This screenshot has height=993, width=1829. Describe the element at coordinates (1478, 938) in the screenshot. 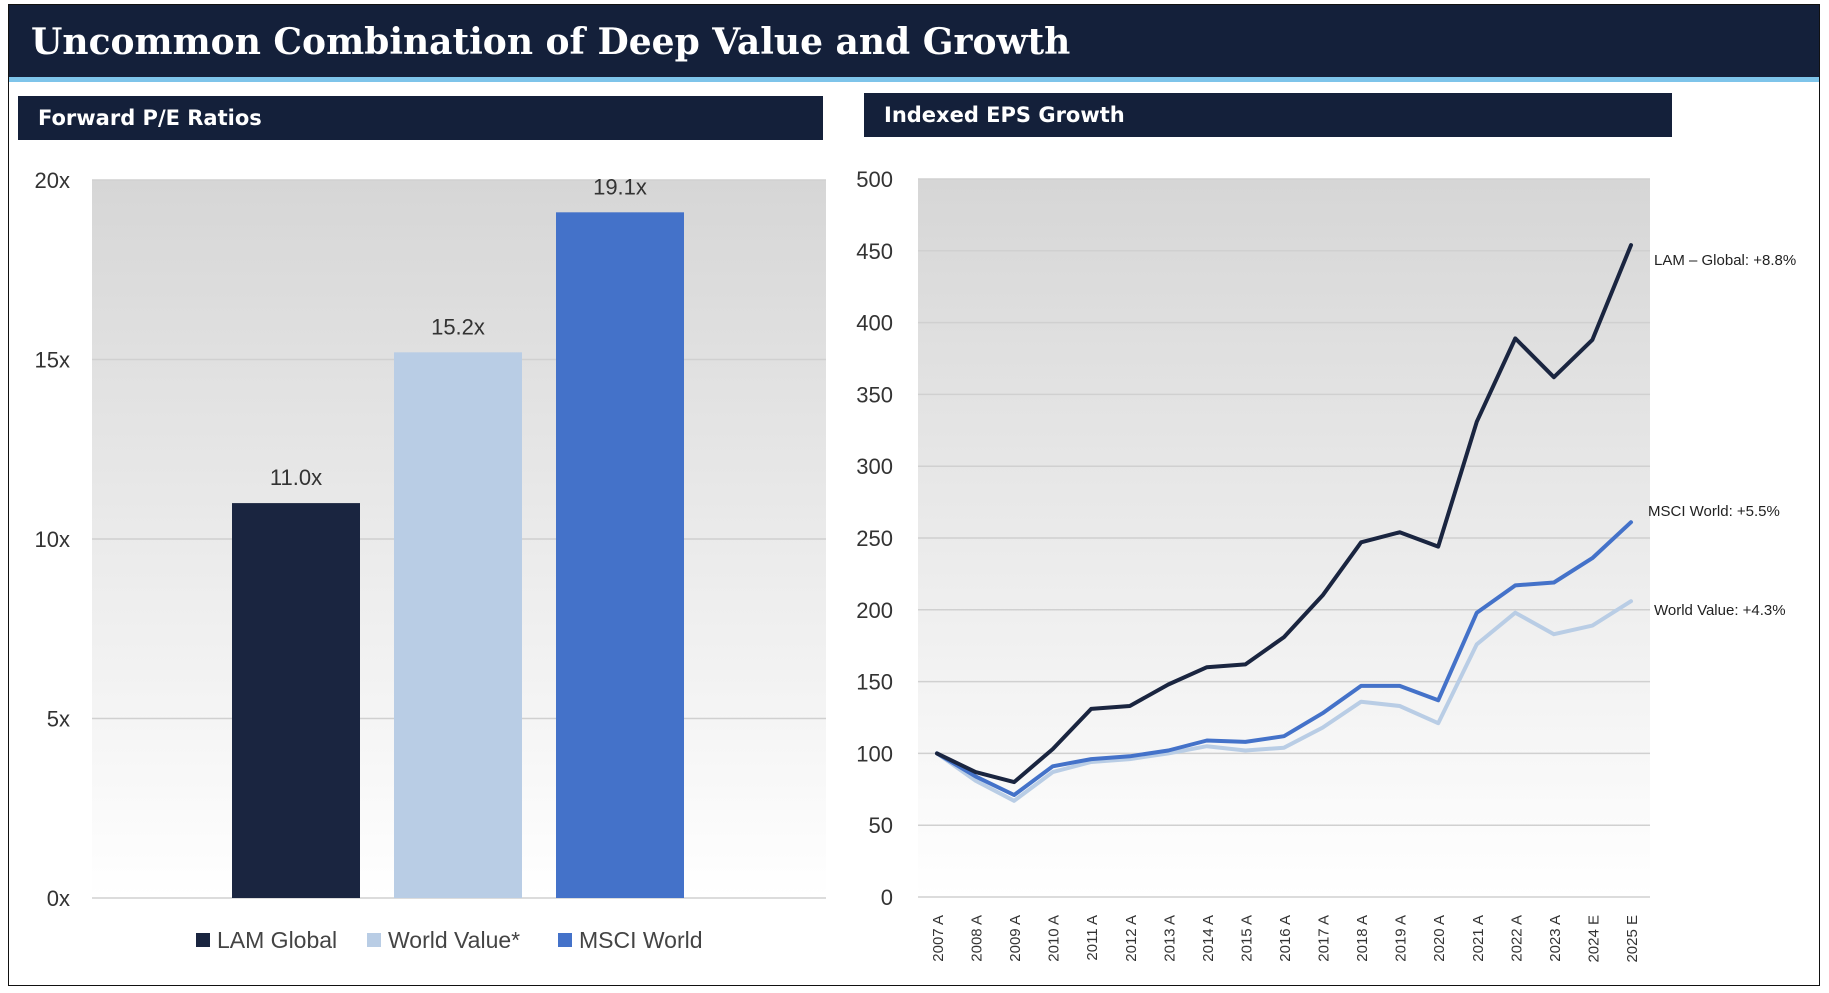

I see `line-x-tick-label: 2021 A` at that location.